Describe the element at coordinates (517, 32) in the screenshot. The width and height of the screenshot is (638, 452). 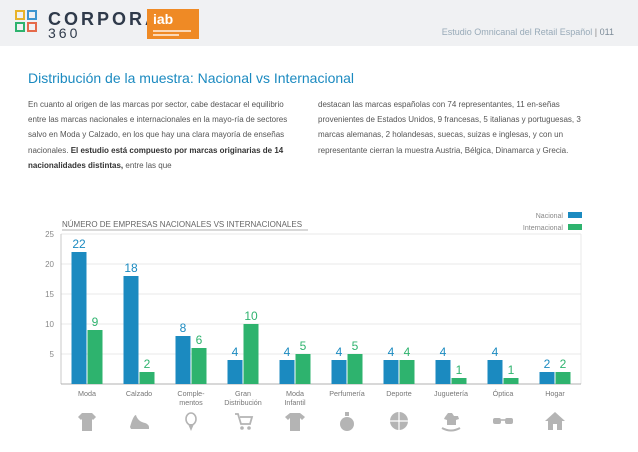
I see `report-title: Estudio Omnicanal del Retail Español` at that location.